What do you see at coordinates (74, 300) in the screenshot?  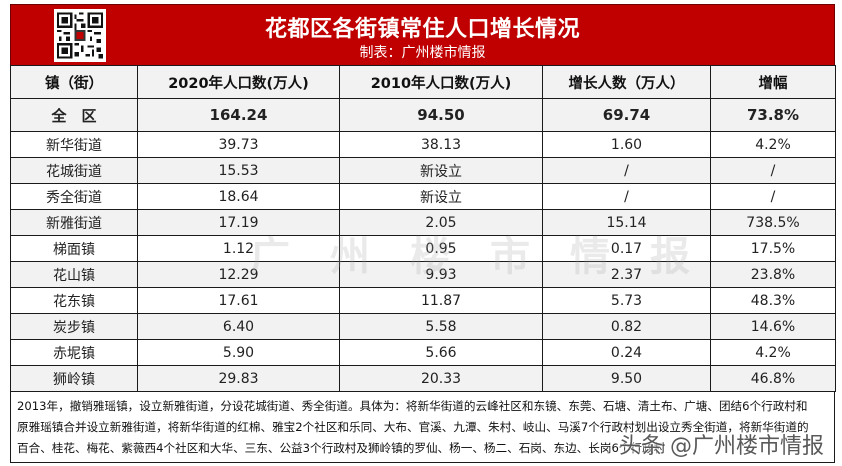 I see `cell-district: 花东镇` at bounding box center [74, 300].